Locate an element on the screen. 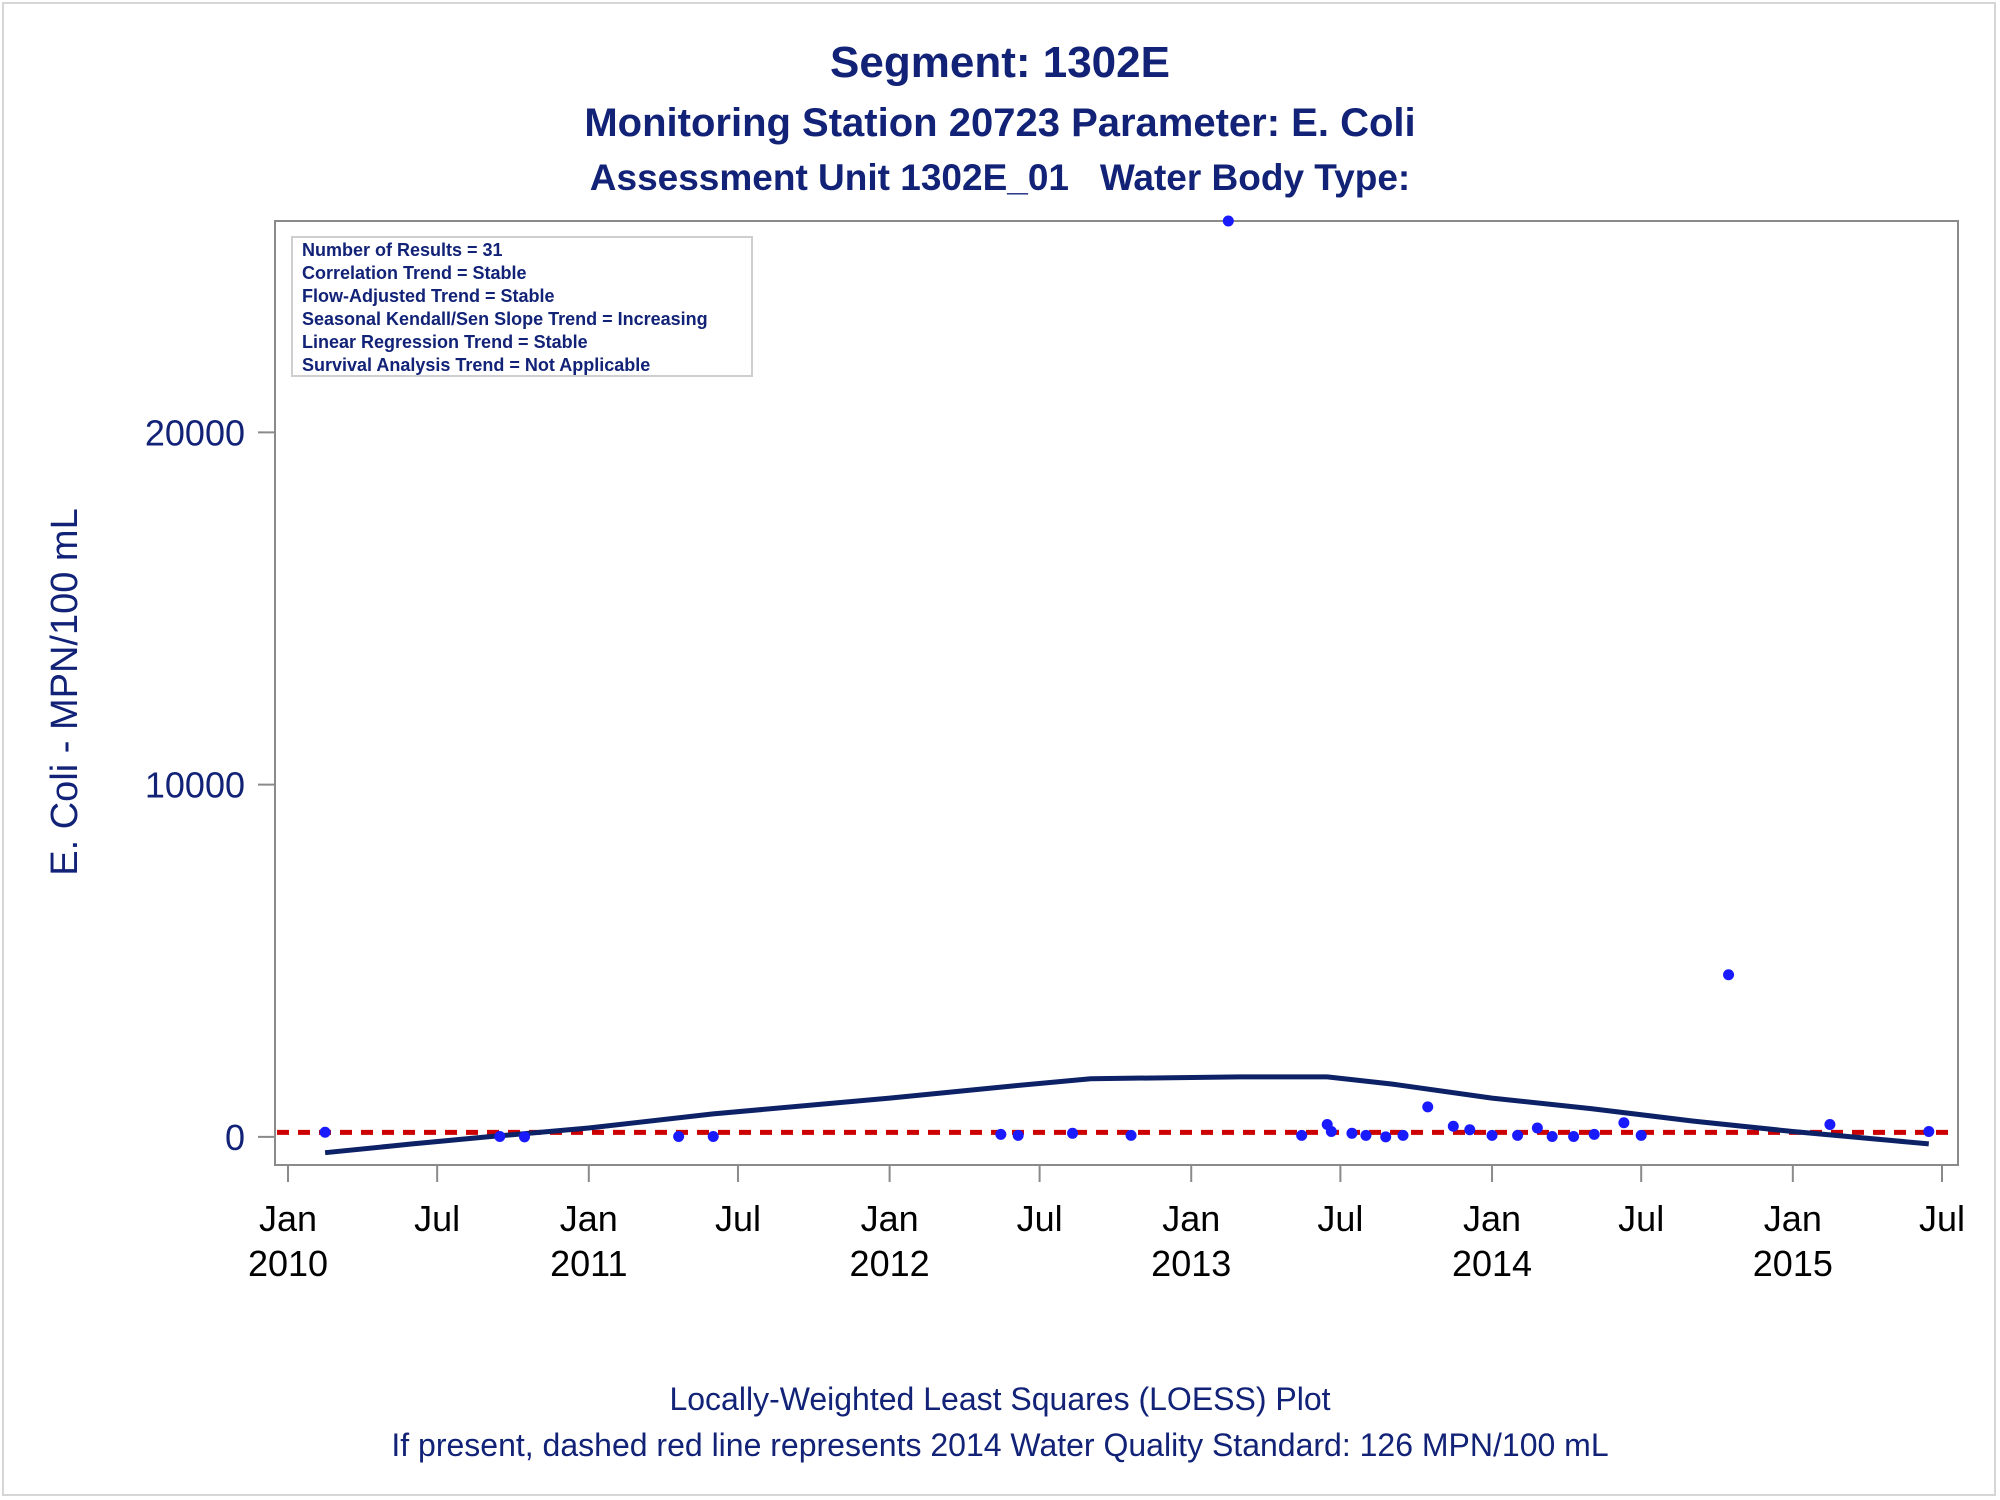  legend-line: Linear Regression Trend = Stable is located at coordinates (445, 342).